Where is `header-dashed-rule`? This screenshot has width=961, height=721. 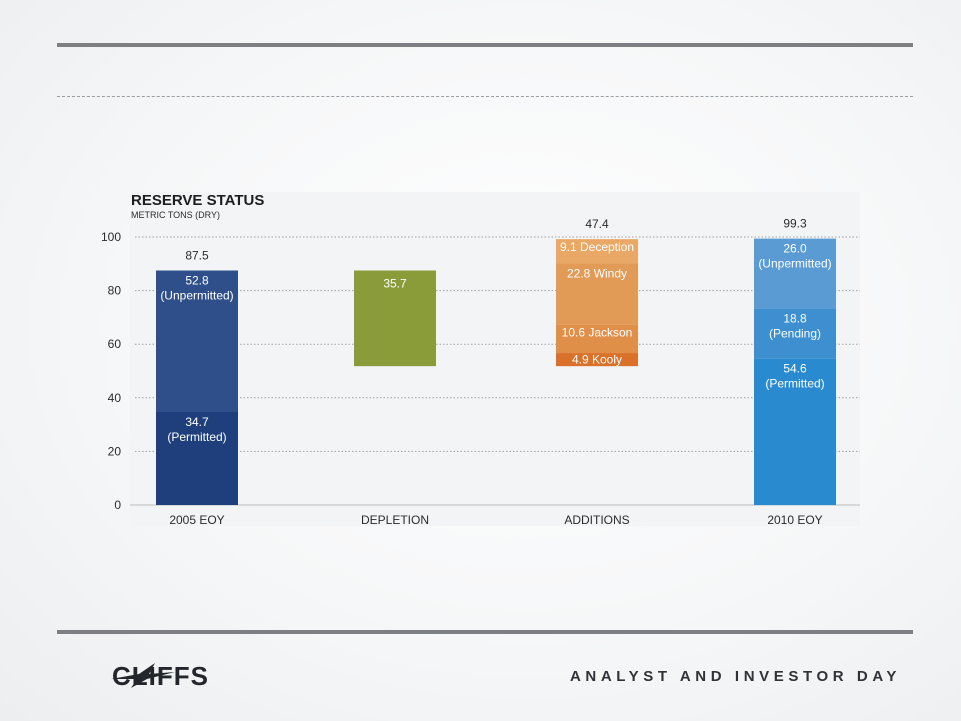 header-dashed-rule is located at coordinates (485, 96).